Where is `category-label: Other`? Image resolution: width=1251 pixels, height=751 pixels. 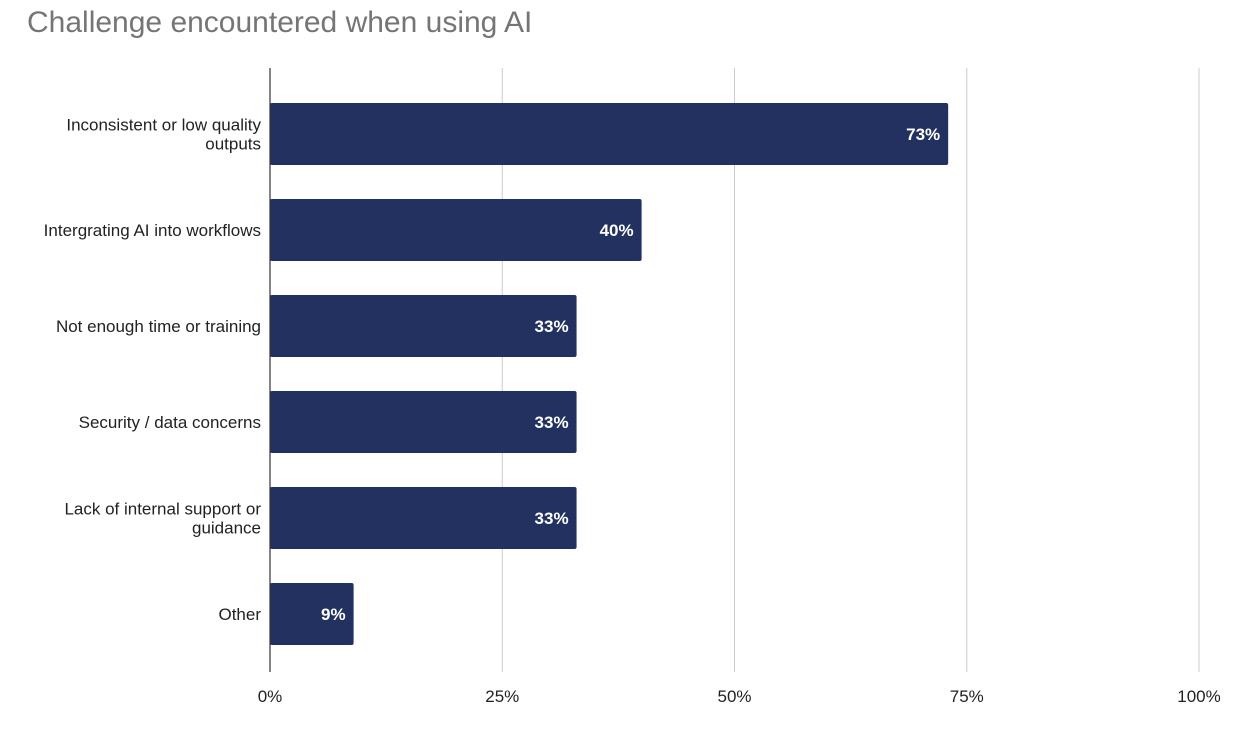
category-label: Other is located at coordinates (239, 614).